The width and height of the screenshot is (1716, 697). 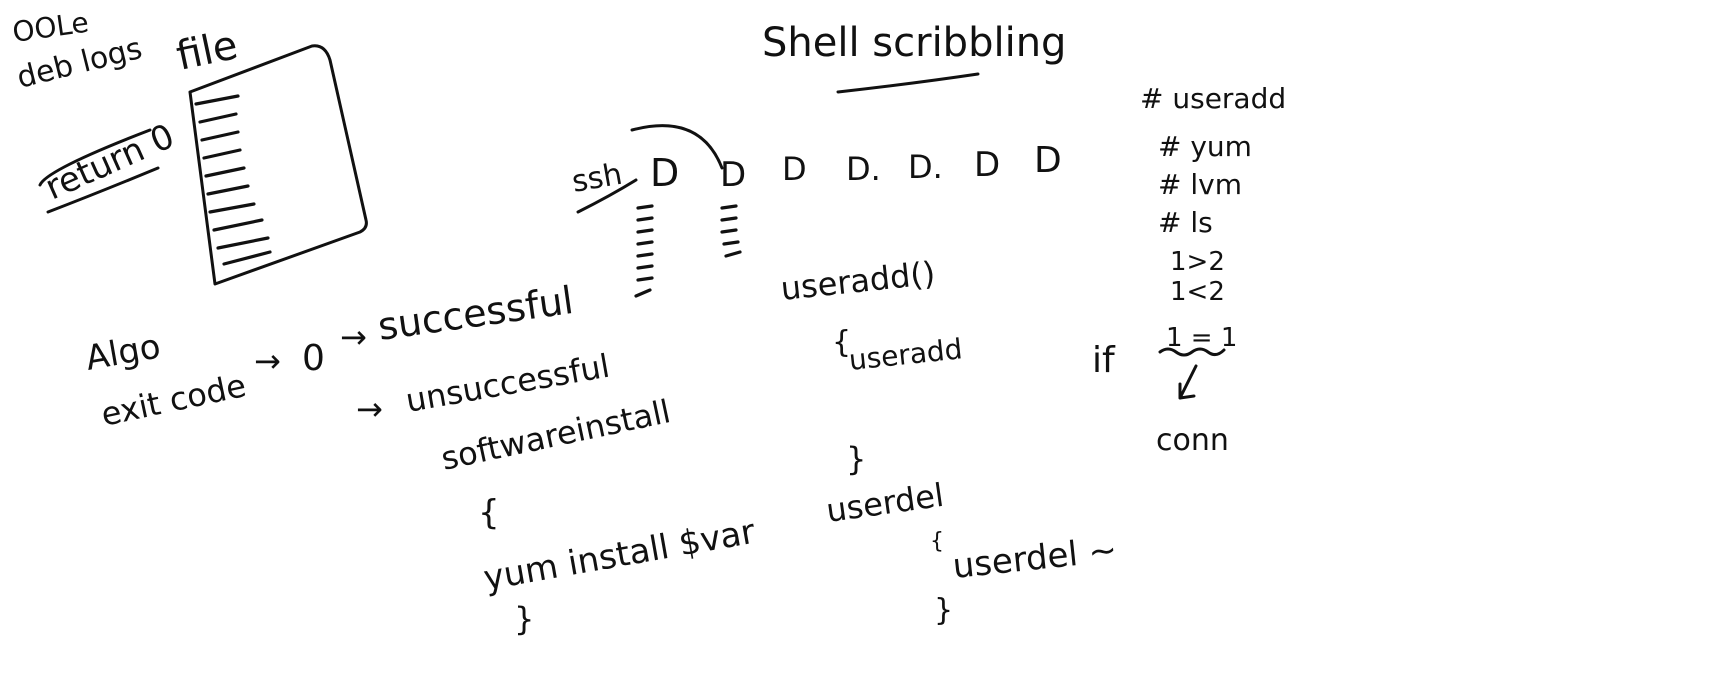 I want to click on ssh-connection-arc, so click(x=677, y=147).